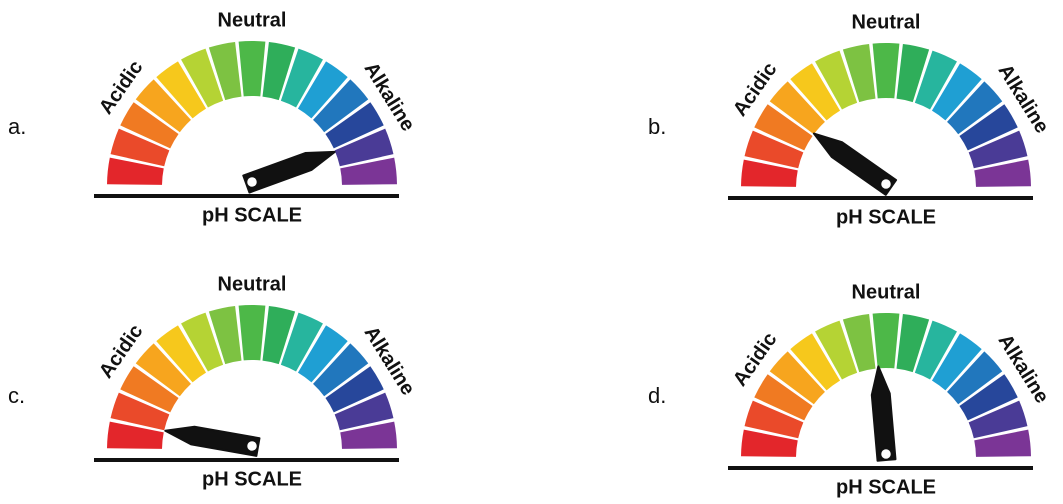 The width and height of the screenshot is (1063, 504). Describe the element at coordinates (16, 395) in the screenshot. I see `option-letter: c.` at that location.